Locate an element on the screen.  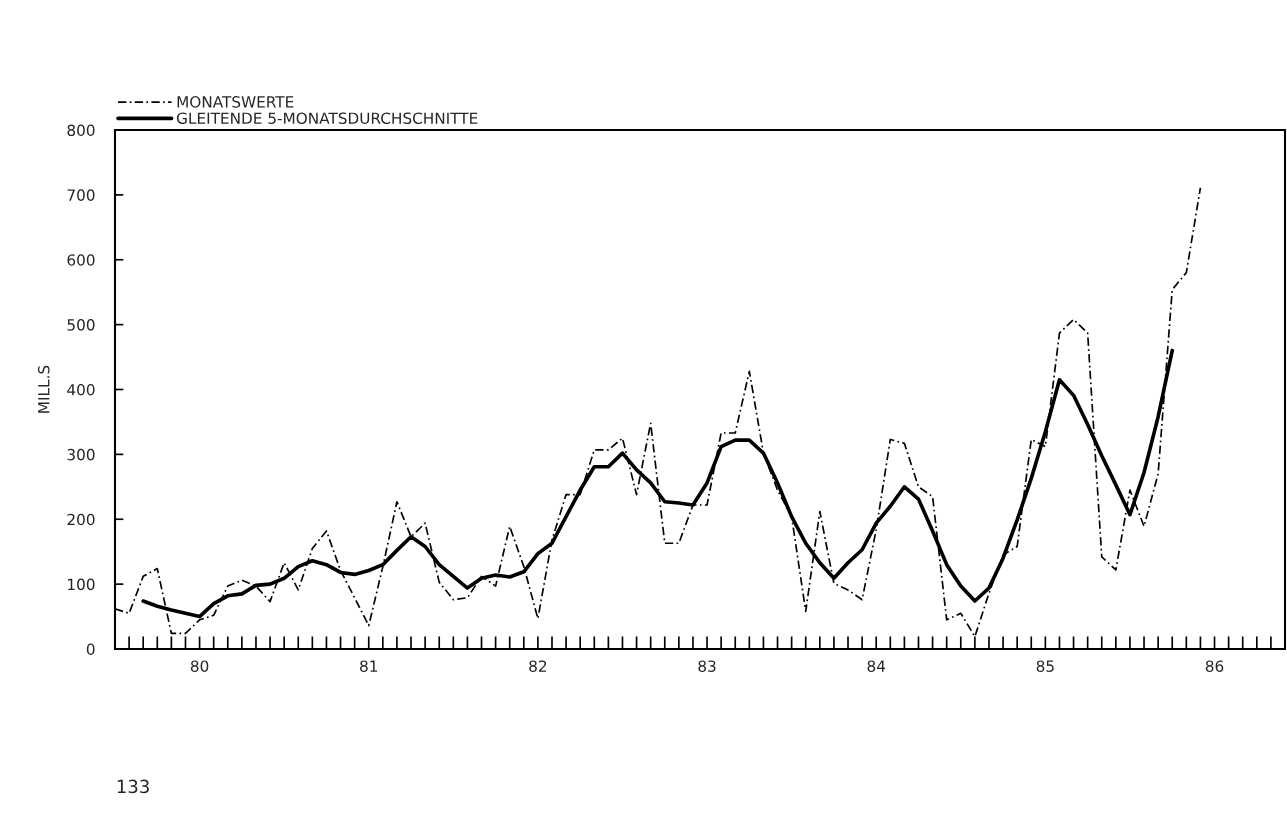
x-tick-label: 83 is located at coordinates (707, 666).